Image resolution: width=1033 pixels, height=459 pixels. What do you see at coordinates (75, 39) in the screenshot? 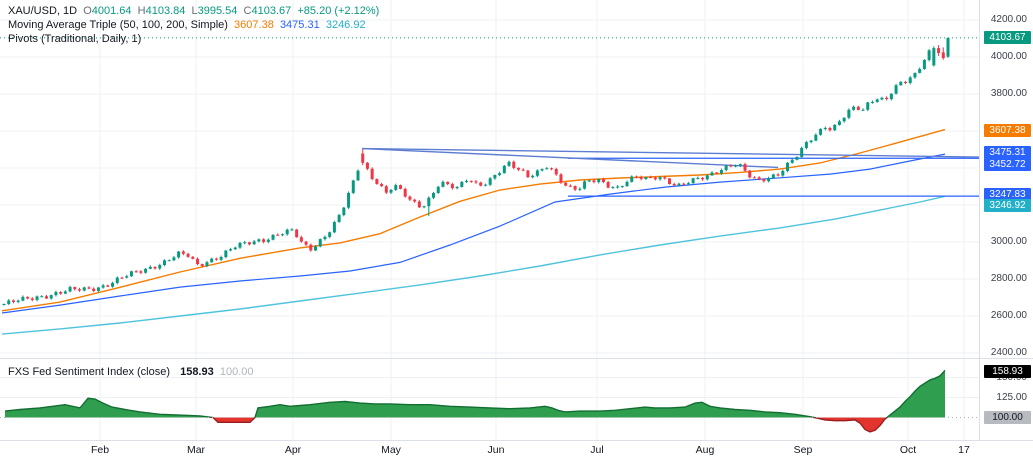
I see `pivots-study-title: Pivots (Traditional, Daily, 1)` at bounding box center [75, 39].